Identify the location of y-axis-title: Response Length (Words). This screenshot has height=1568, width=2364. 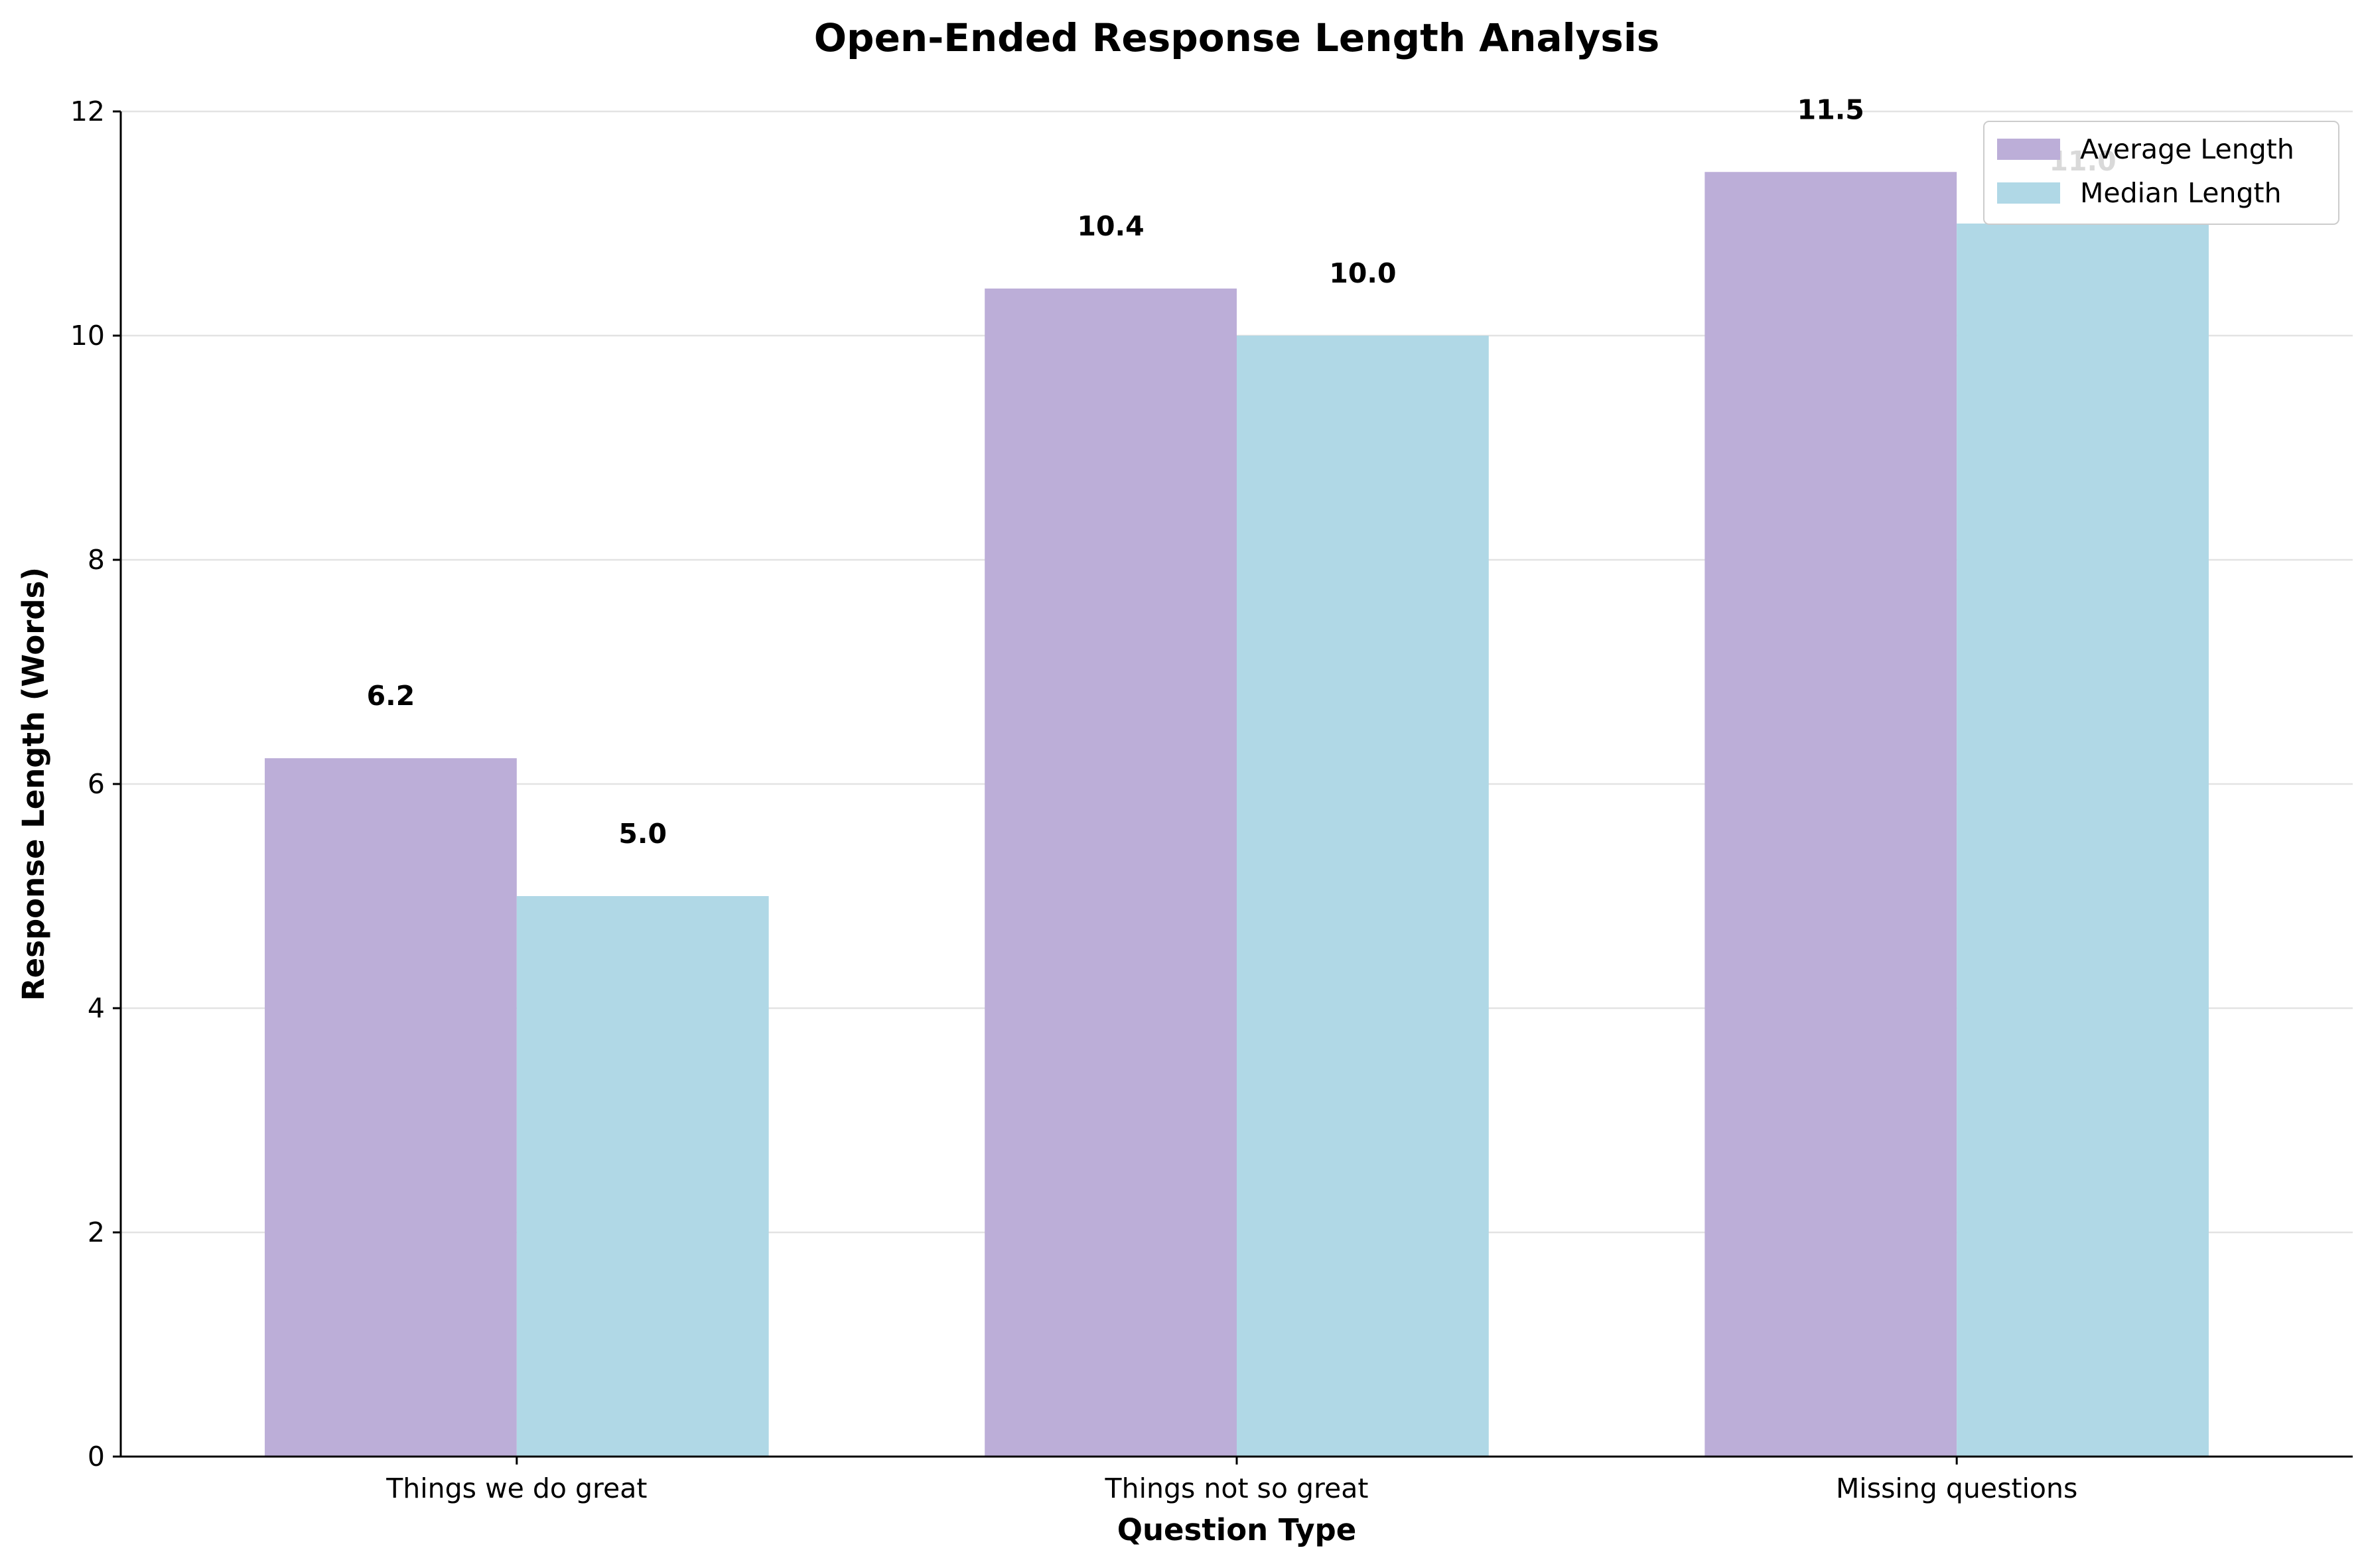
(33, 784).